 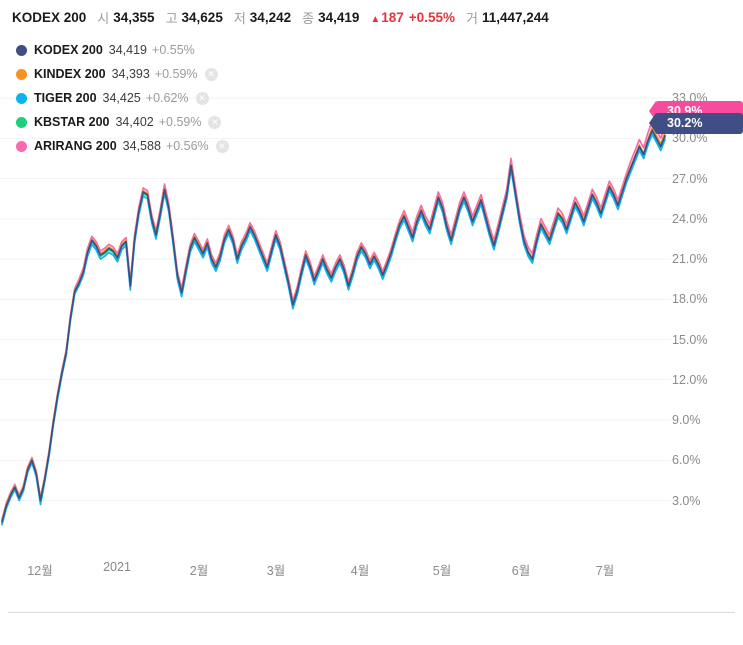 What do you see at coordinates (167, 98) in the screenshot?
I see `legend-series-change: +0.62%` at bounding box center [167, 98].